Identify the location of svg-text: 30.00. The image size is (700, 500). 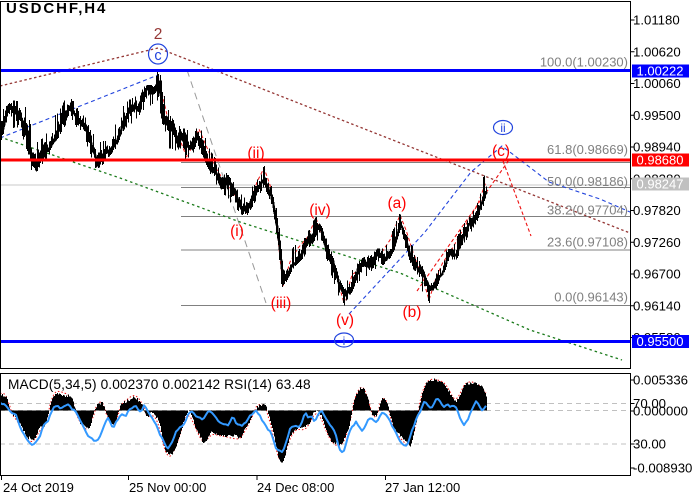
(649, 444).